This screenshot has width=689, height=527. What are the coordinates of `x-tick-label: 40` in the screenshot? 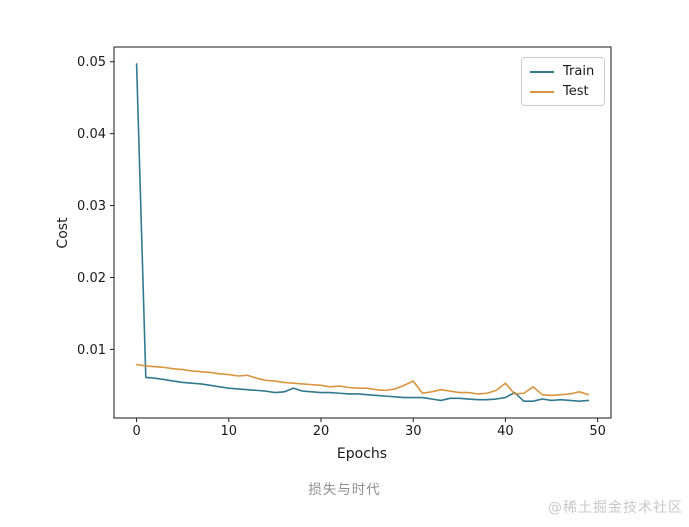 It's located at (505, 431).